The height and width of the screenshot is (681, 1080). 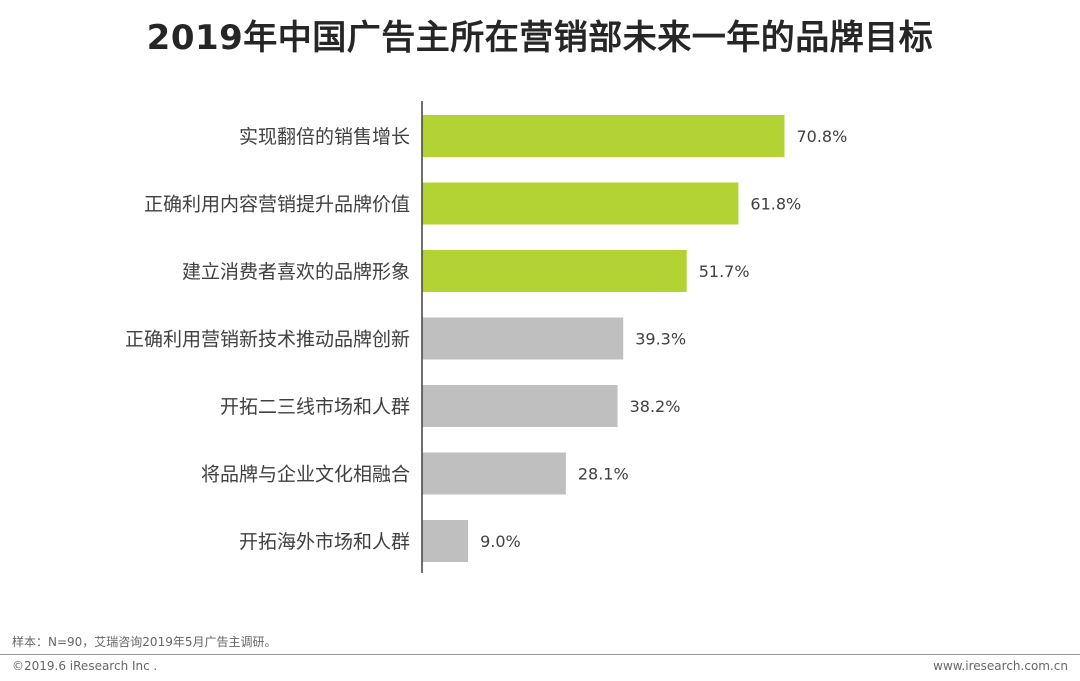 I want to click on value-label-6: 28.1%, so click(x=603, y=474).